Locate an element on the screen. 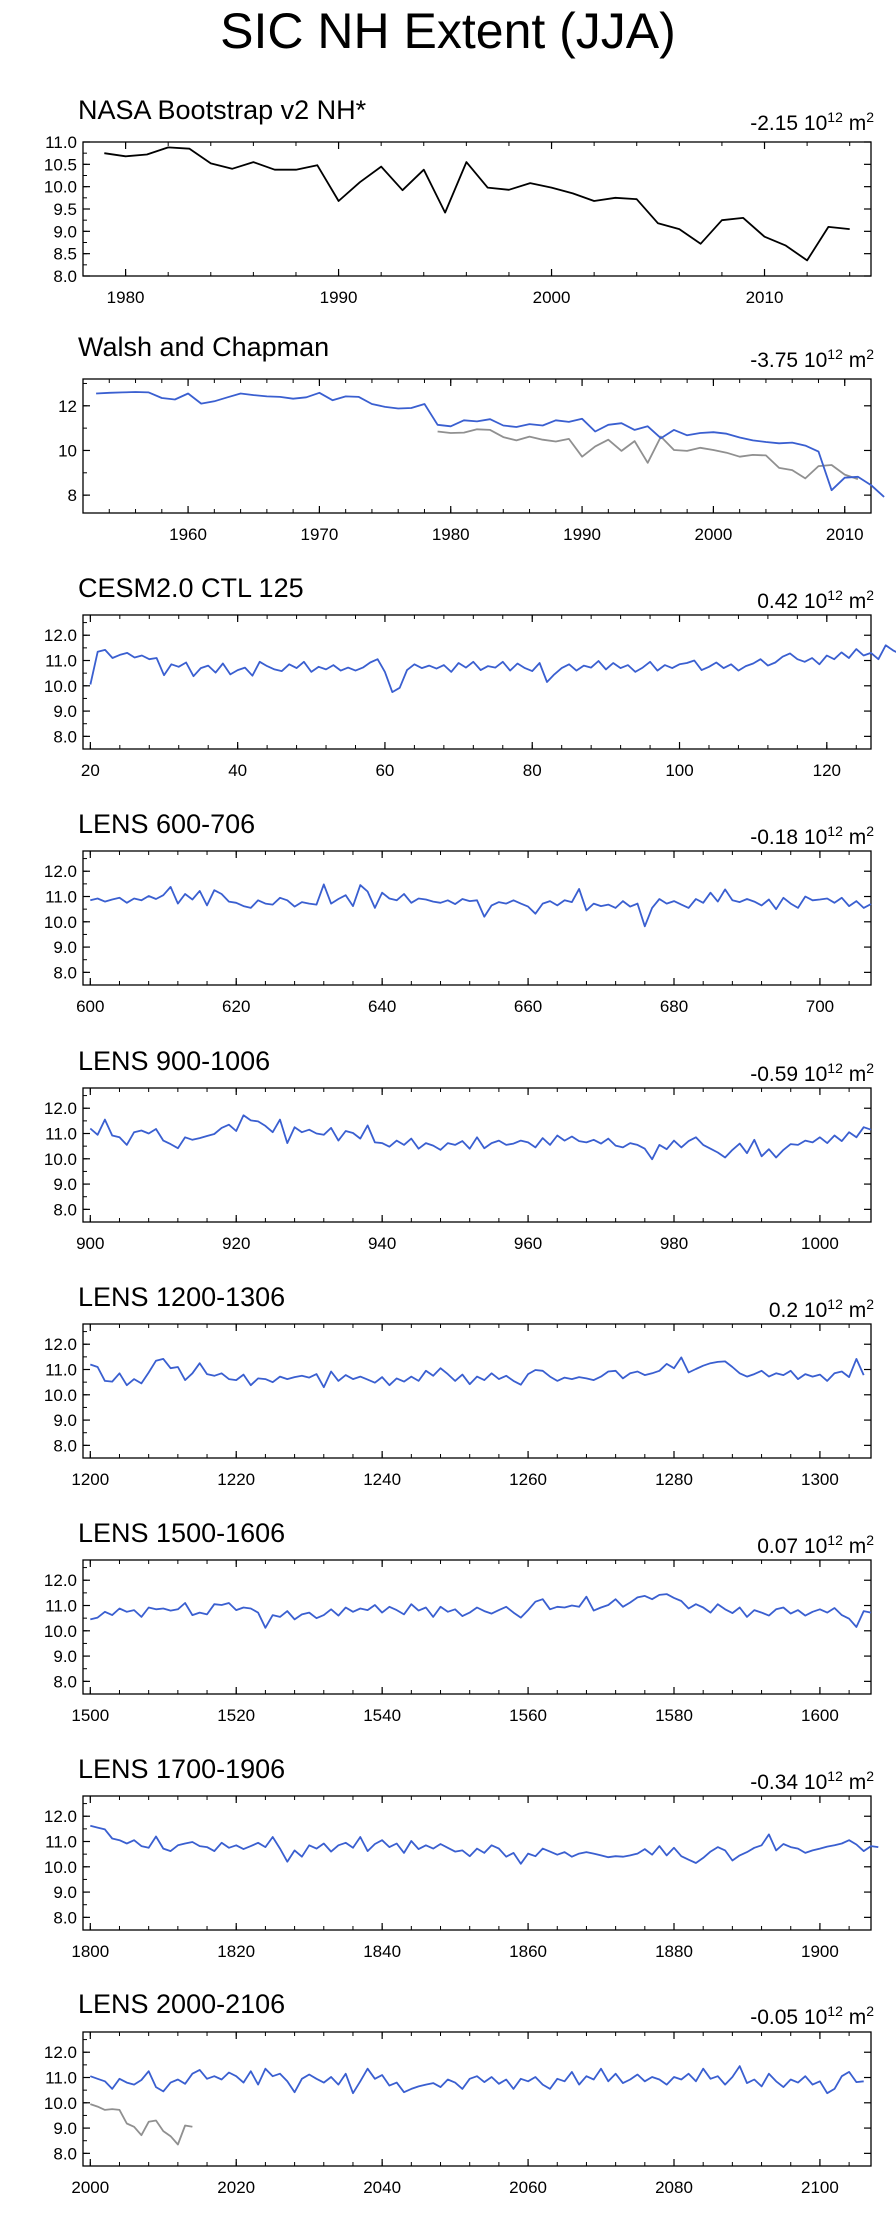 This screenshot has width=896, height=2219. x-tick-label: 80 is located at coordinates (532, 770).